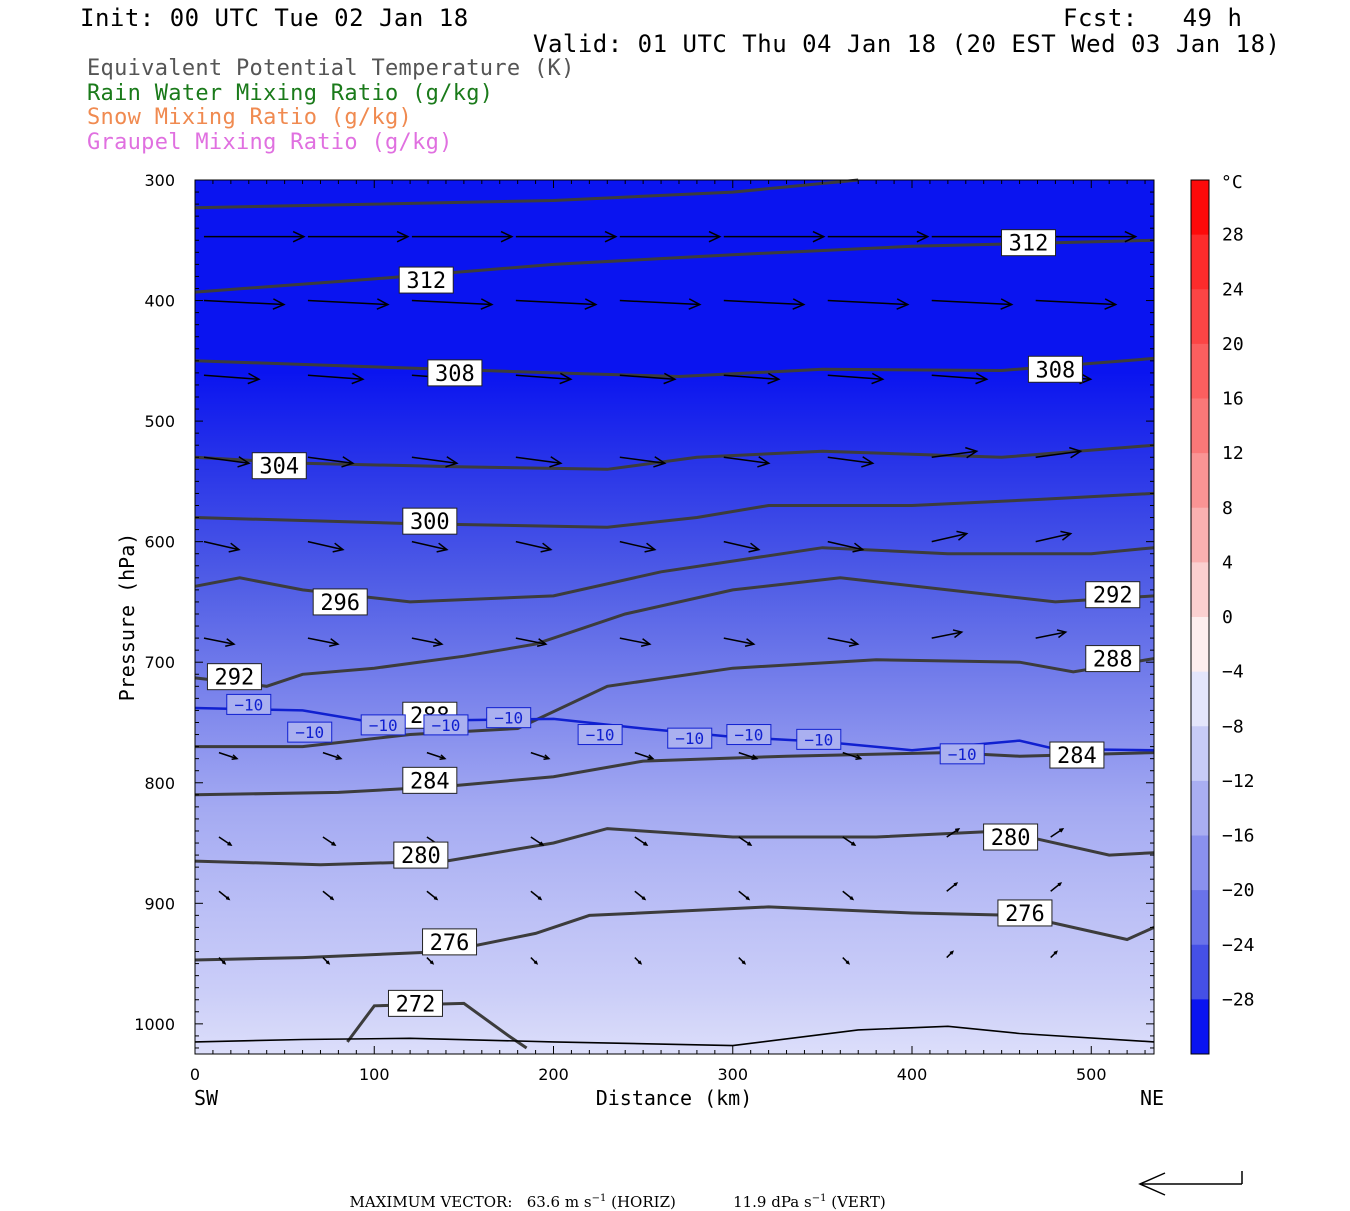 The height and width of the screenshot is (1211, 1350). I want to click on theta-e-label: 272, so click(415, 1003).